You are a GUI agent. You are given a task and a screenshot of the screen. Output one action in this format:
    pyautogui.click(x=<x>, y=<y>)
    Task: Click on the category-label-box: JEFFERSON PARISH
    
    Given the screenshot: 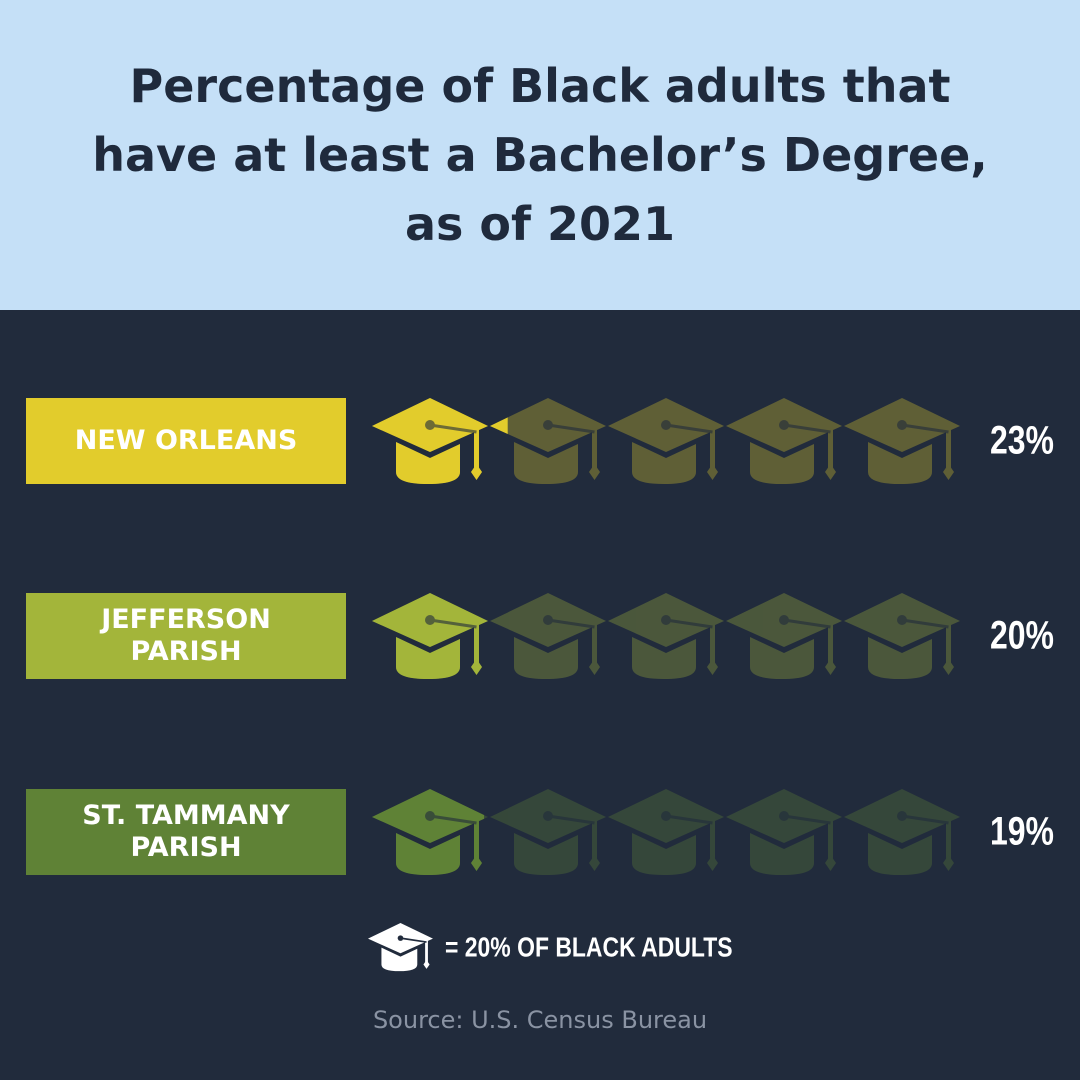 What is the action you would take?
    pyautogui.click(x=186, y=636)
    